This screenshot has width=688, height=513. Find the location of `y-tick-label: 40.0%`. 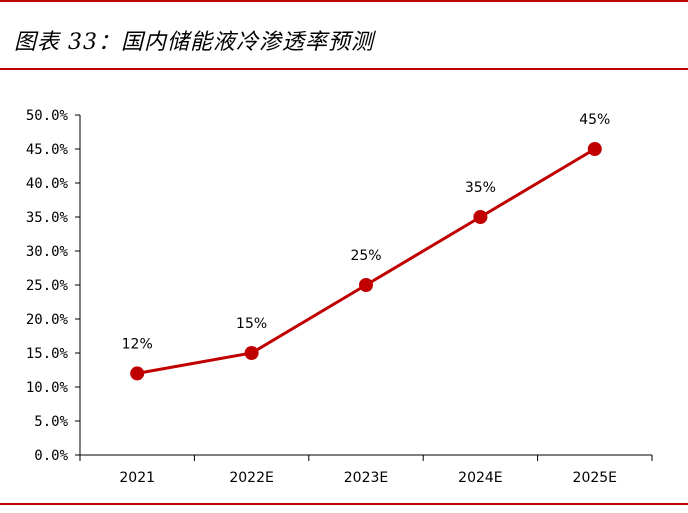

y-tick-label: 40.0% is located at coordinates (47, 184).